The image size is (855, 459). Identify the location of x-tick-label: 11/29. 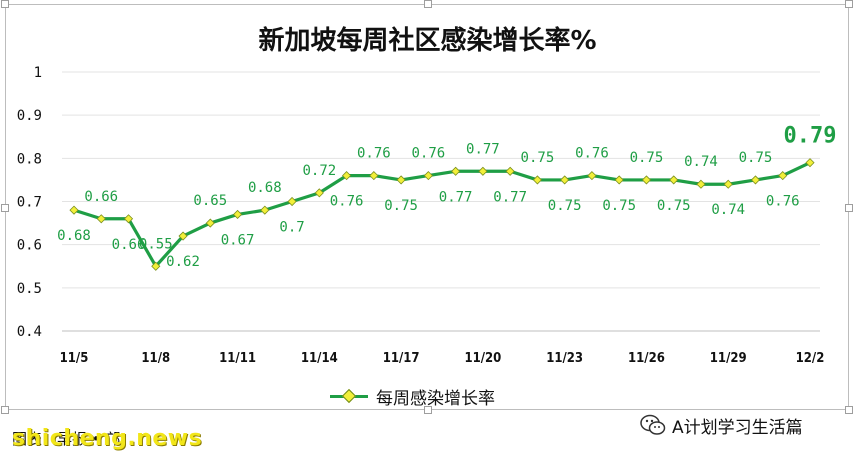
(728, 358).